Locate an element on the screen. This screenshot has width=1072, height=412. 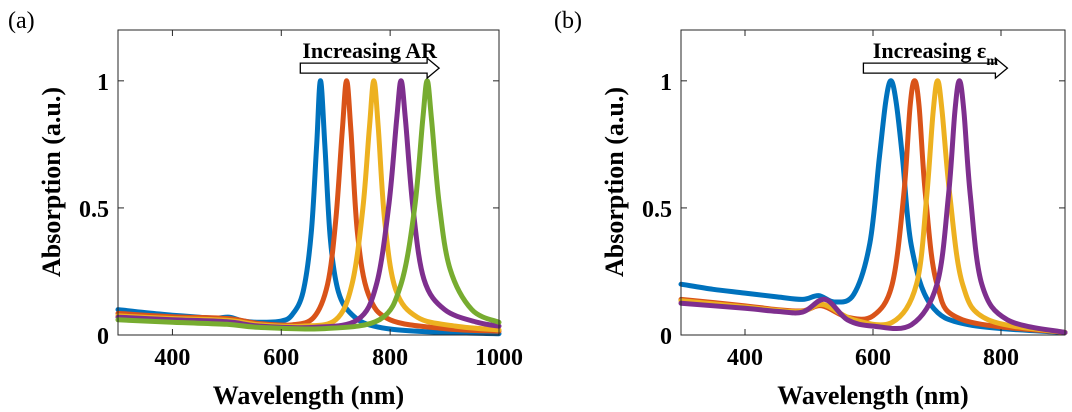
annotation-a: Increasing AR is located at coordinates (370, 59).